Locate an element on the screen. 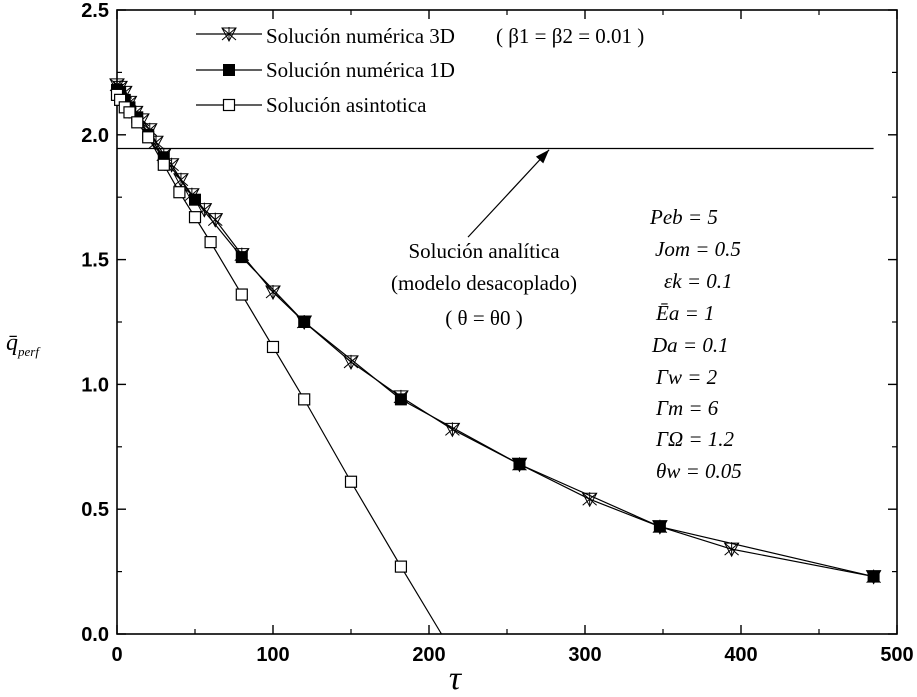 The width and height of the screenshot is (917, 697). legend-entry-3d: Solución numérica 3D ( β1 = β2 = 0.01 ) is located at coordinates (420, 36).